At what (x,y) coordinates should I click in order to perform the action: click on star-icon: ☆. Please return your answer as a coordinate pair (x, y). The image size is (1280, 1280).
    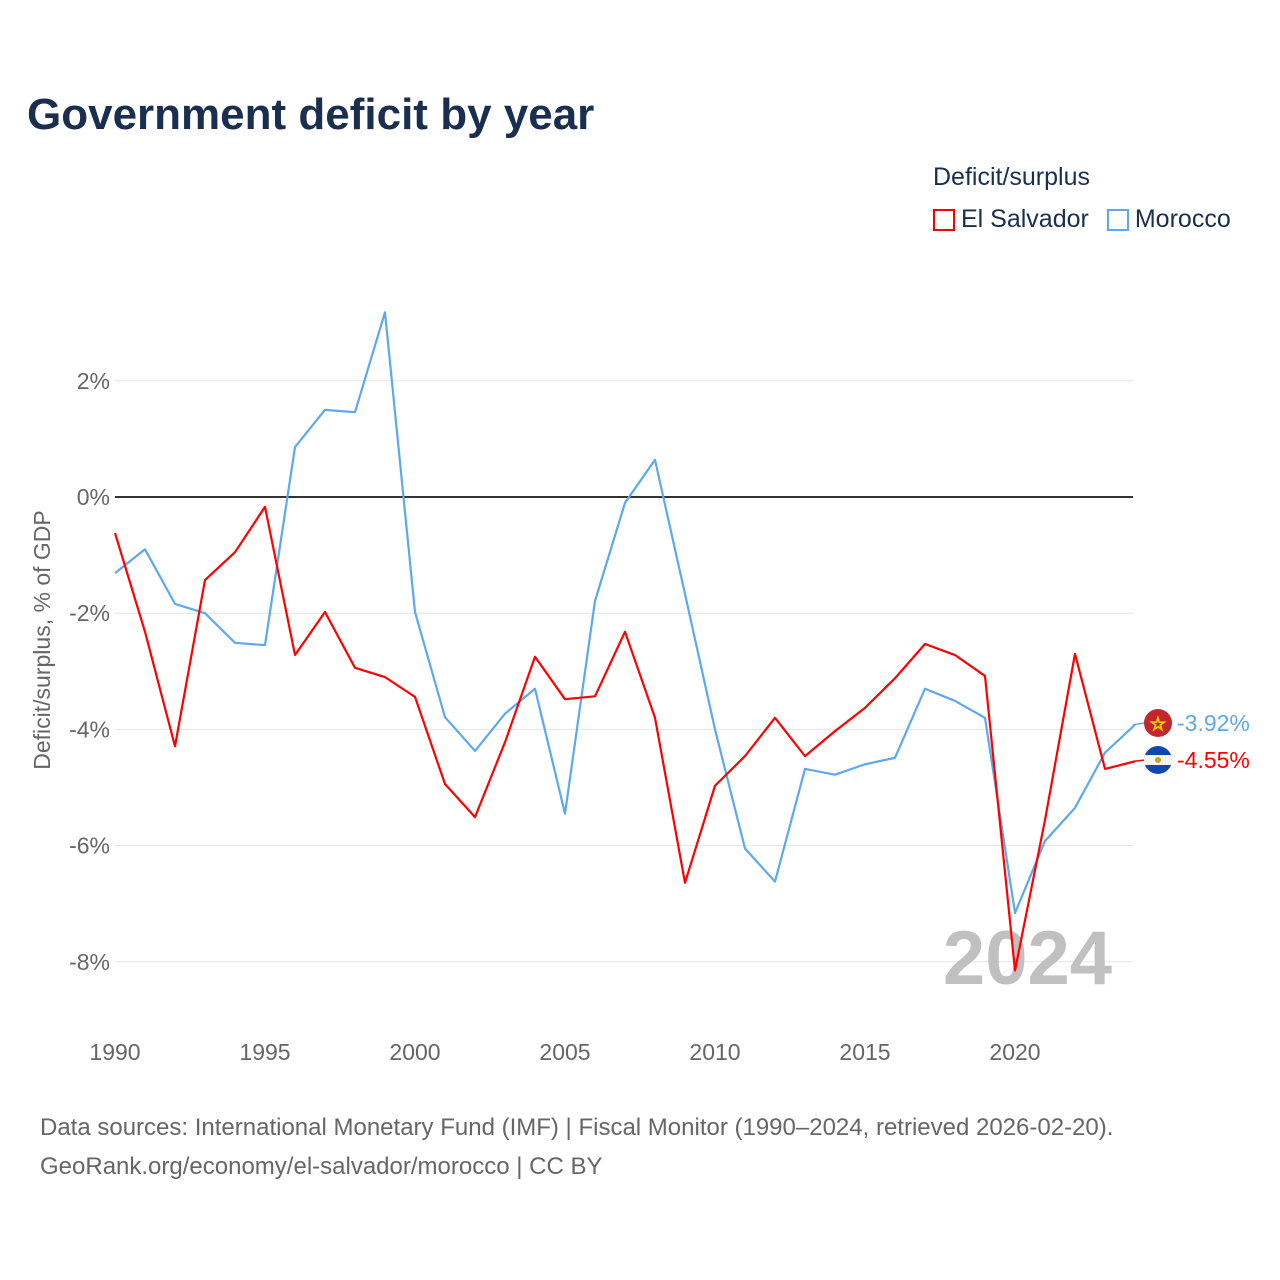
    Looking at the image, I should click on (1158, 724).